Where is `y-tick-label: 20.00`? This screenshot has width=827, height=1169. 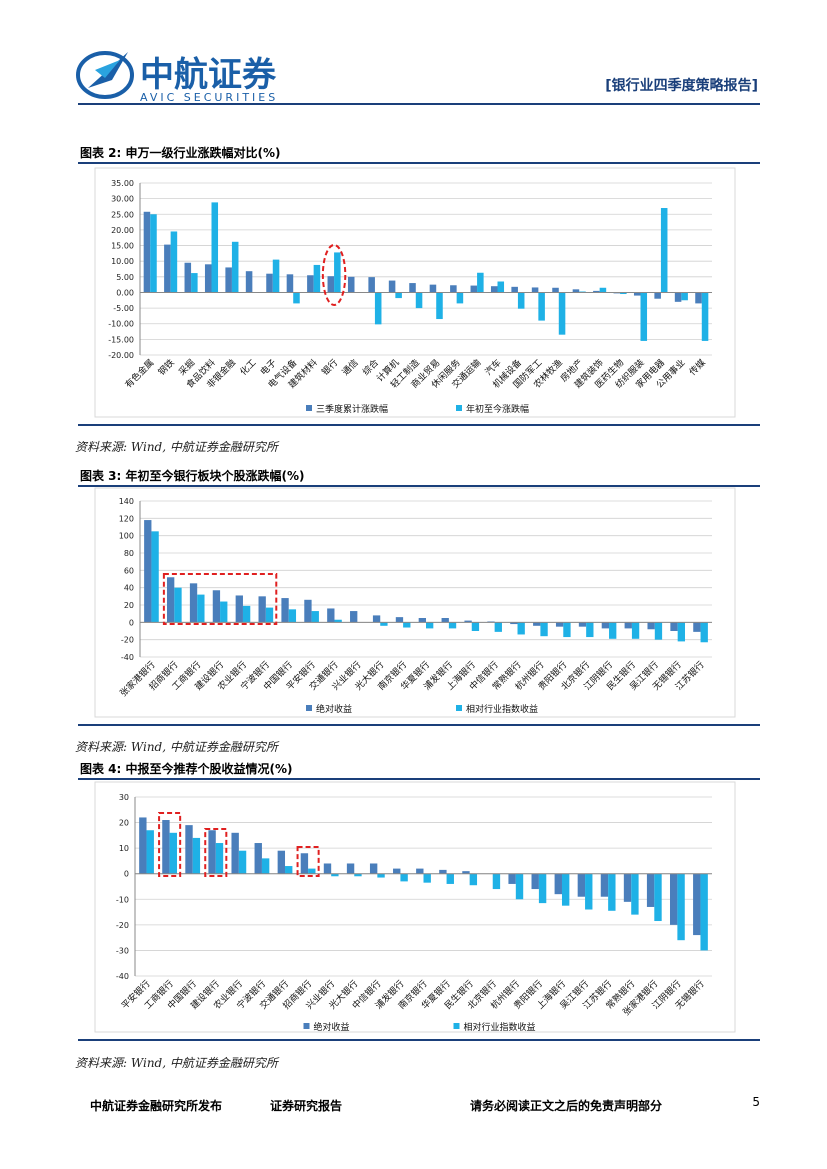 y-tick-label: 20.00 is located at coordinates (122, 230).